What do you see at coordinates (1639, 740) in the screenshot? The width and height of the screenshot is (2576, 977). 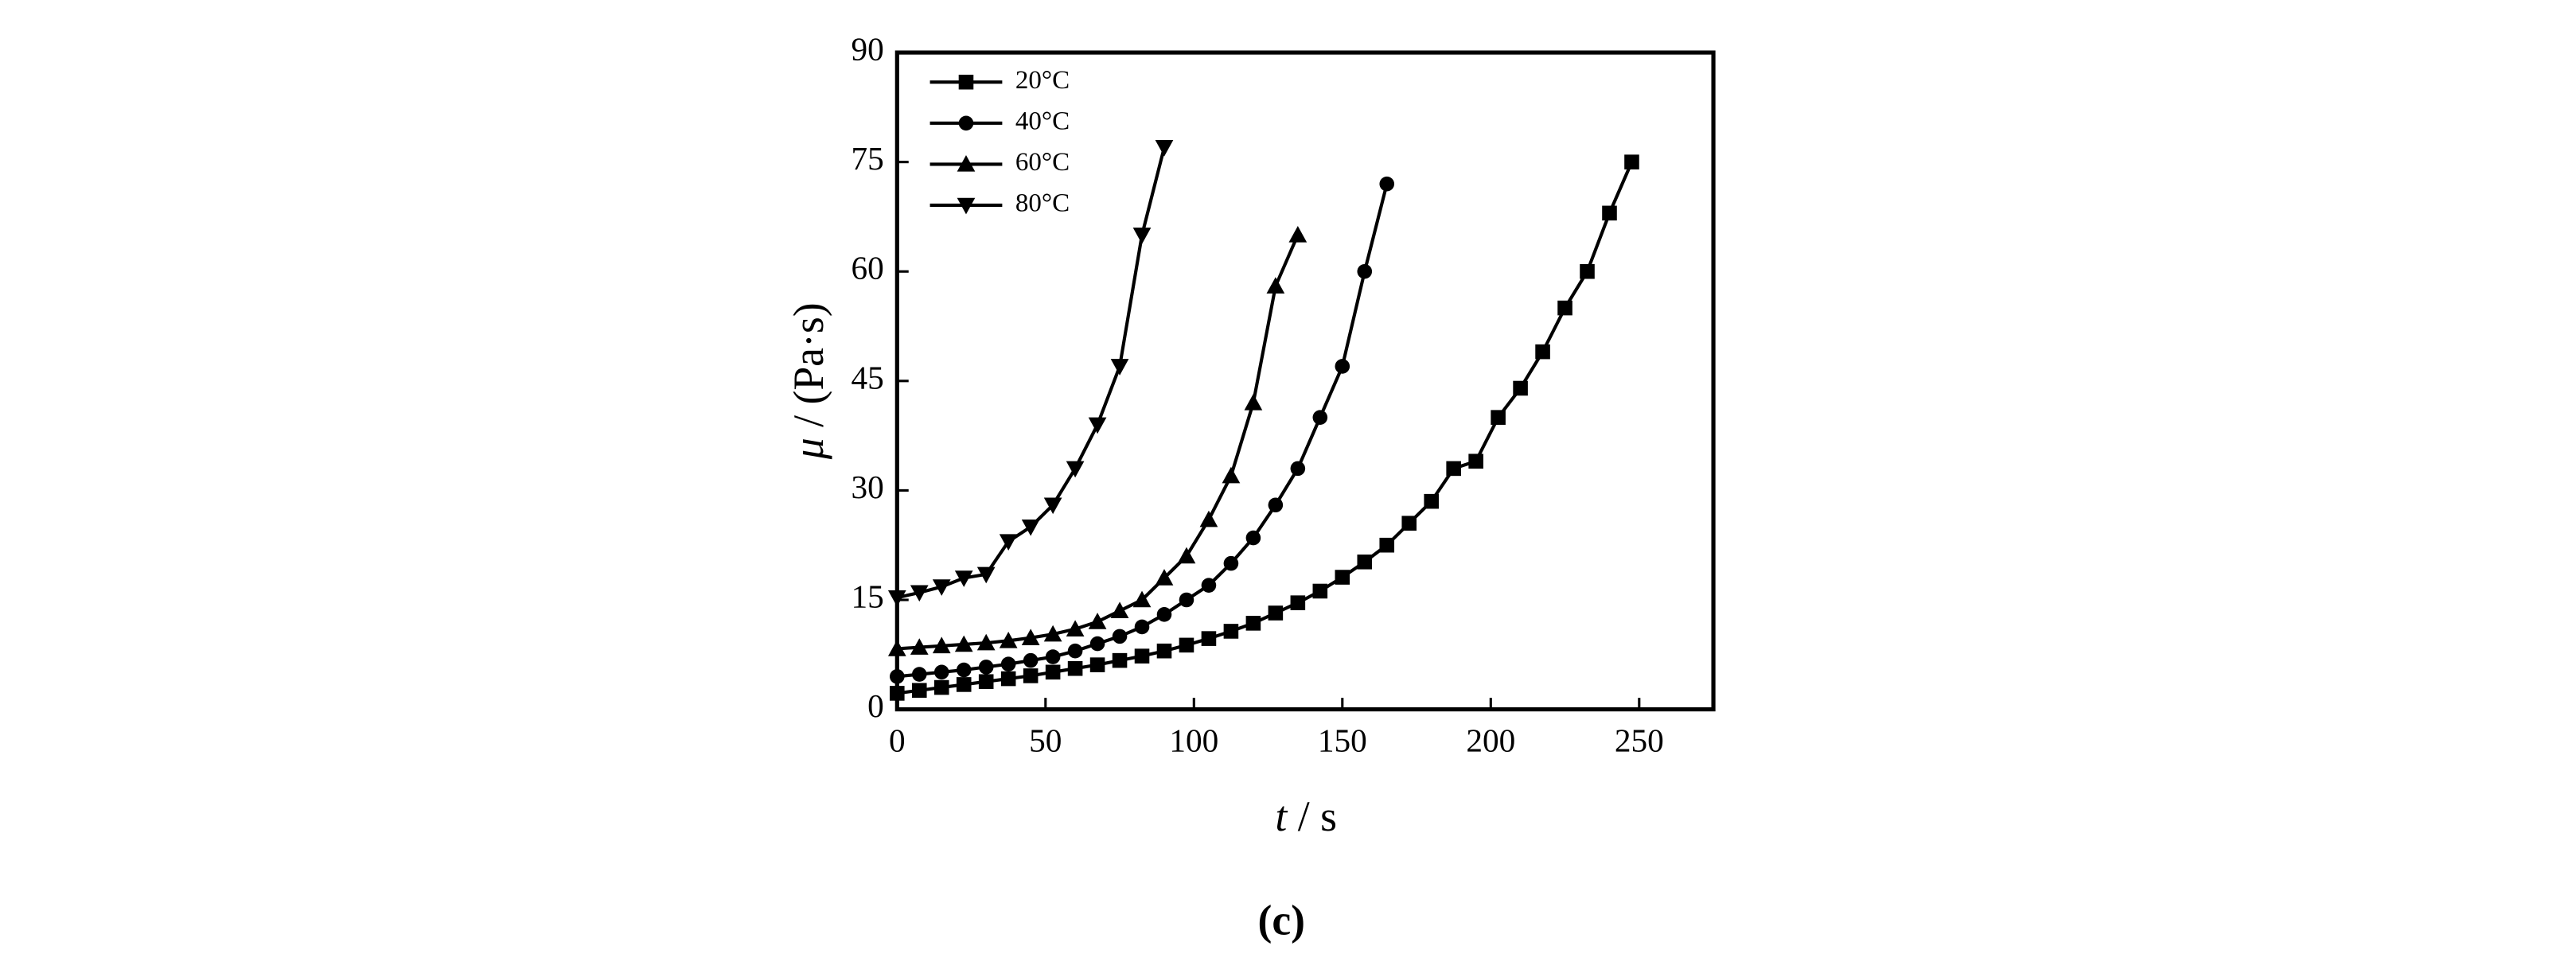 I see `x-tick-label: 250` at bounding box center [1639, 740].